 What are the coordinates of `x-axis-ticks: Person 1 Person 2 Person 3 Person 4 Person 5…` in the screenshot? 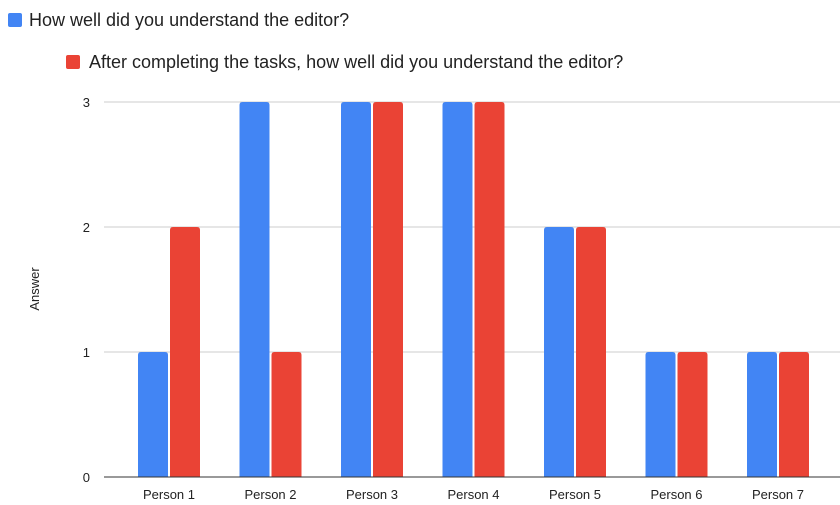 It's located at (473, 494).